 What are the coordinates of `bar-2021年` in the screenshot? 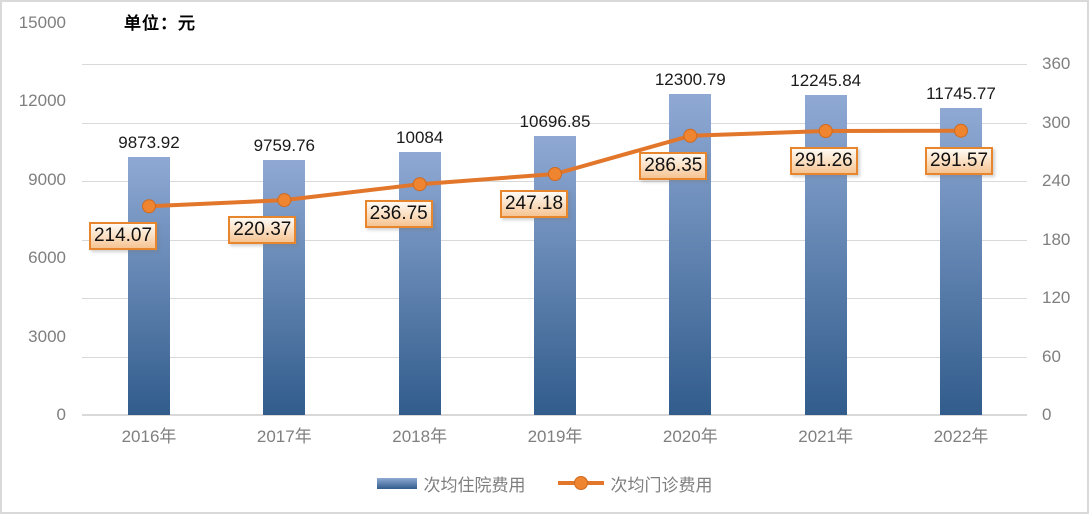 It's located at (825, 255).